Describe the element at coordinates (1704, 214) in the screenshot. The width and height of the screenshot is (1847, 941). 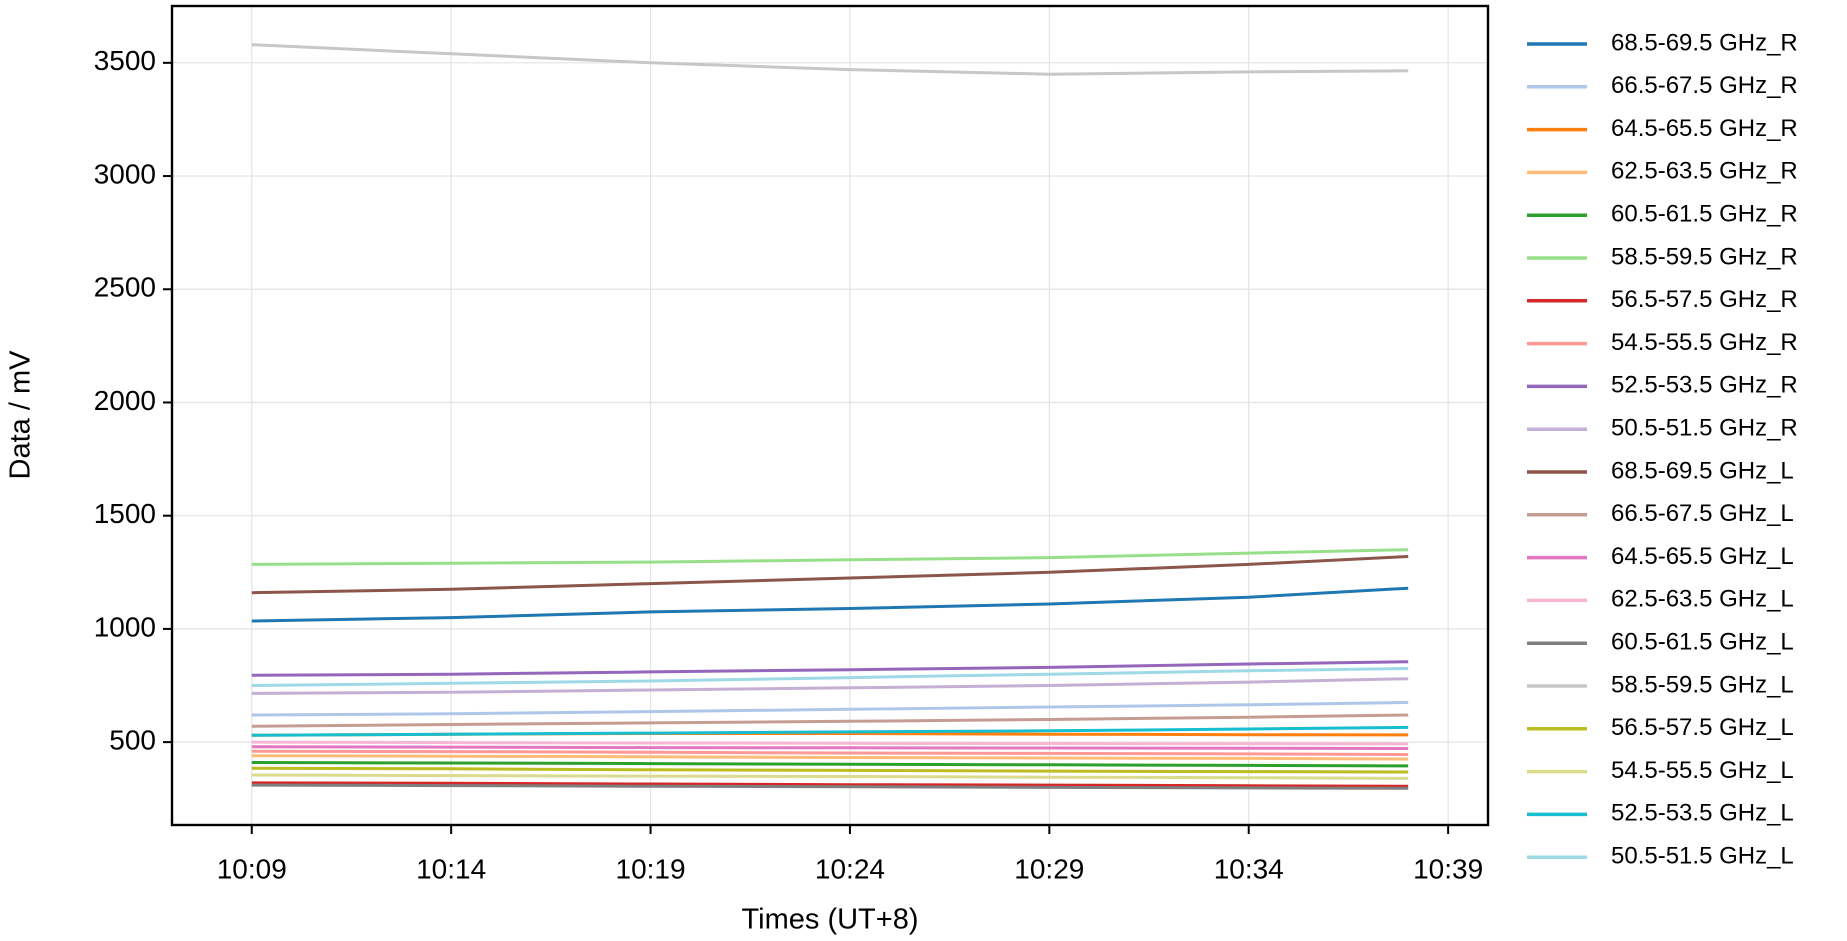
I see `legend-label: 60.5-61.5 GHz_R` at that location.